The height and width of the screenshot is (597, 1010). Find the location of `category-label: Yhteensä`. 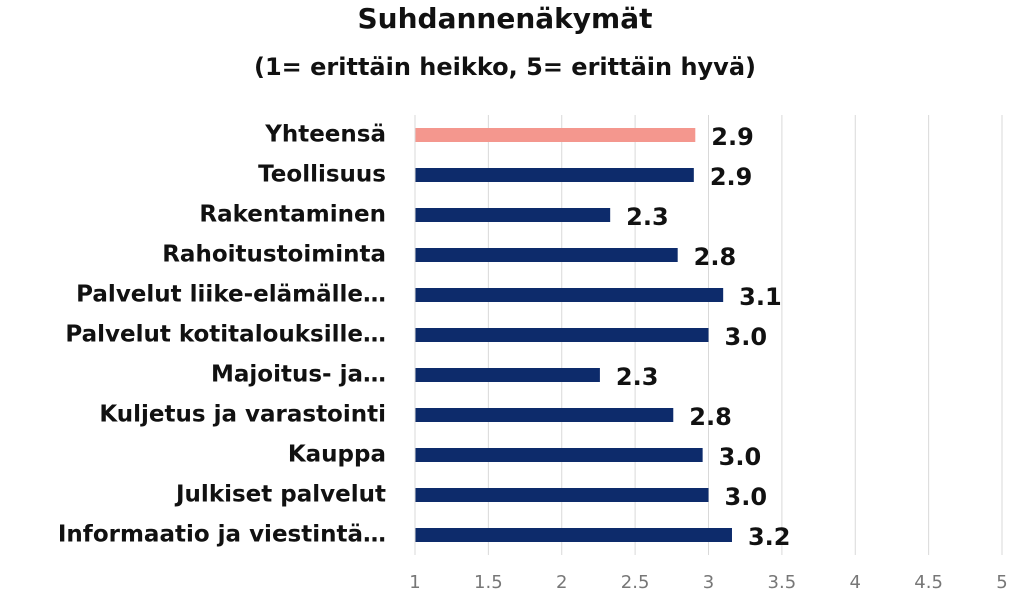

category-label: Yhteensä is located at coordinates (325, 135).